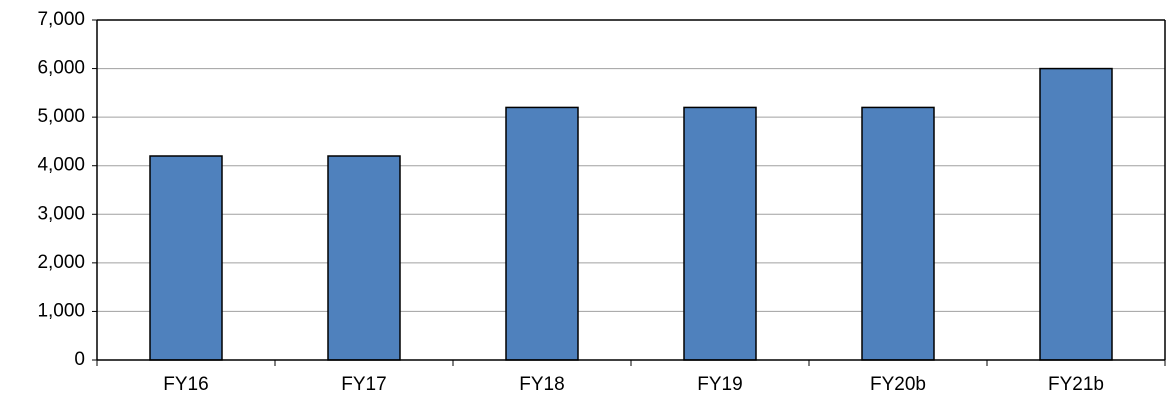 This screenshot has width=1167, height=405. Describe the element at coordinates (719, 384) in the screenshot. I see `x-tick-label: FY19` at that location.